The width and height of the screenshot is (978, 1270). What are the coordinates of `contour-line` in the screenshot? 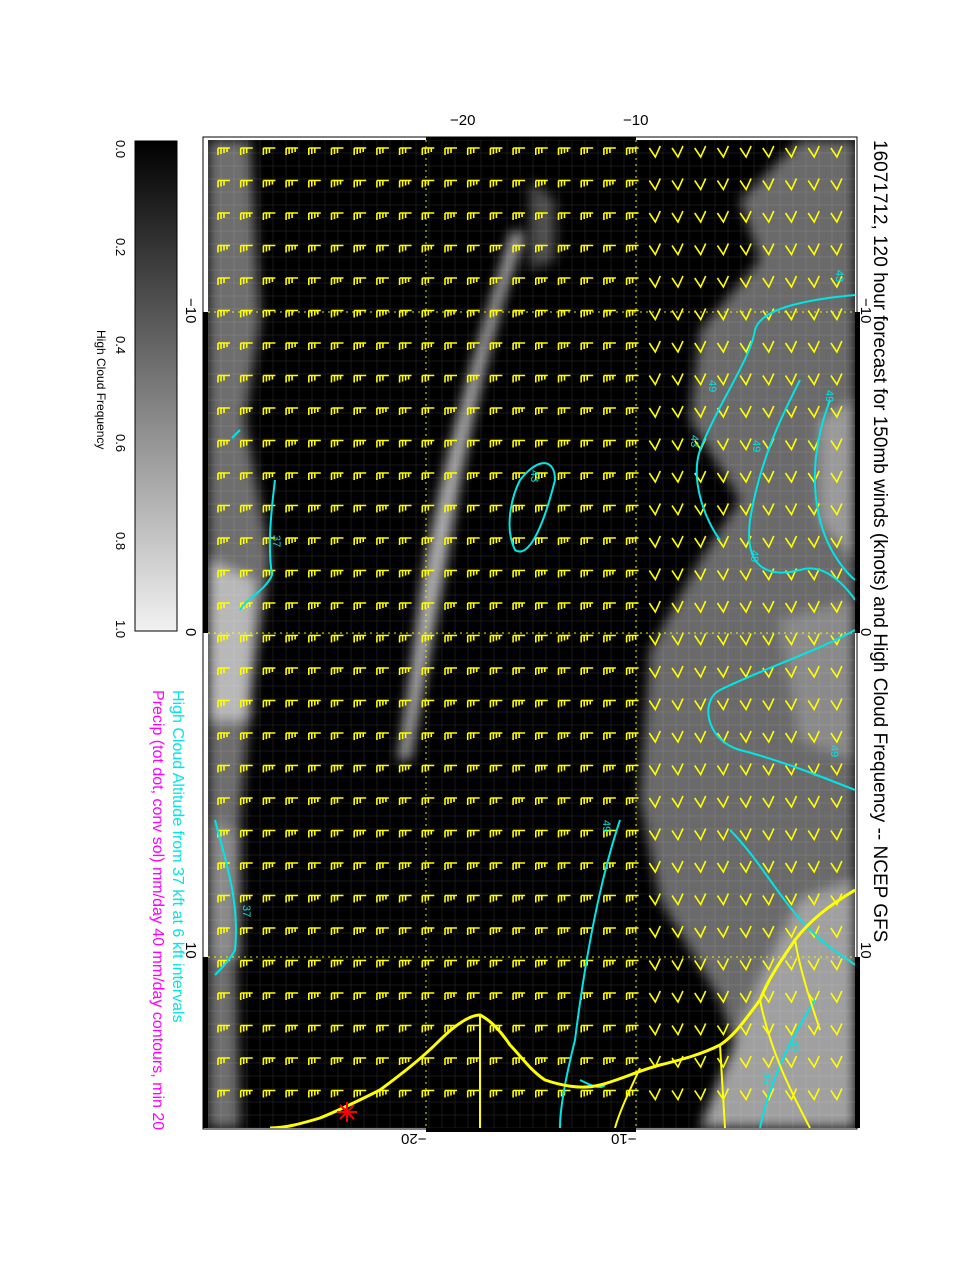 It's located at (257, 545).